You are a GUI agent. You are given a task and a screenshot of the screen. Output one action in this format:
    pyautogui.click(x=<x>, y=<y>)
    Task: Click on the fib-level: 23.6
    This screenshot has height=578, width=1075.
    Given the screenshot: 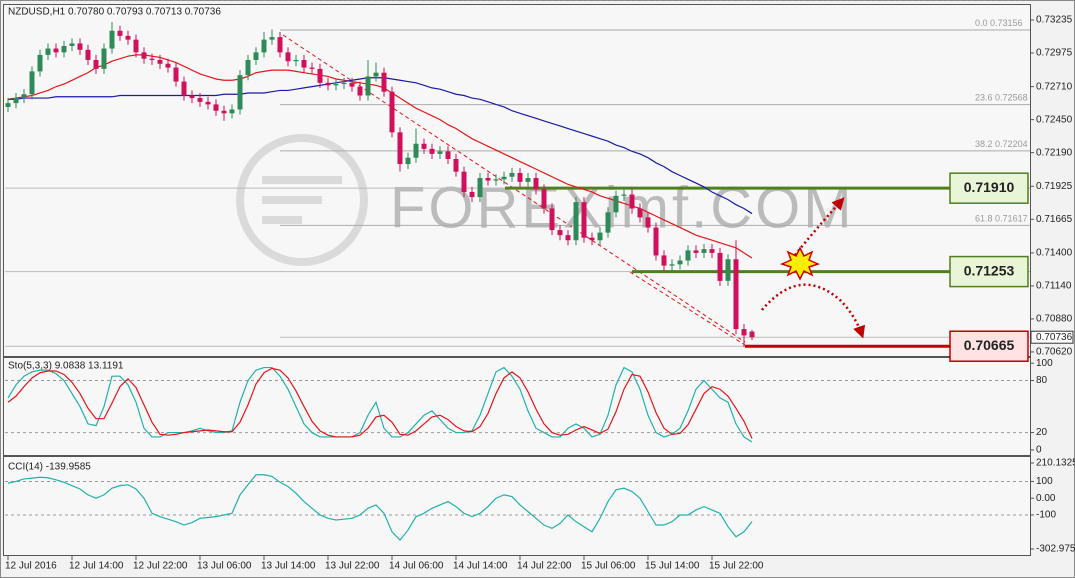 What is the action you would take?
    pyautogui.click(x=984, y=98)
    